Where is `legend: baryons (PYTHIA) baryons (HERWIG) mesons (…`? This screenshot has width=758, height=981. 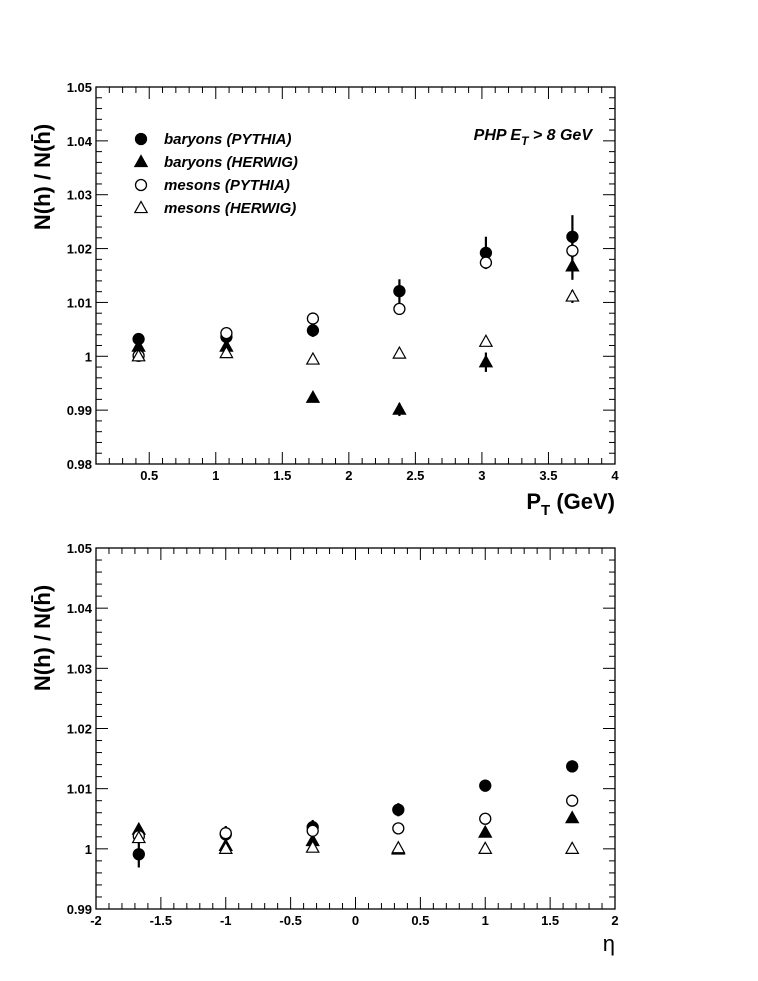
legend: baryons (PYTHIA) baryons (HERWIG) mesons (… is located at coordinates (215, 174).